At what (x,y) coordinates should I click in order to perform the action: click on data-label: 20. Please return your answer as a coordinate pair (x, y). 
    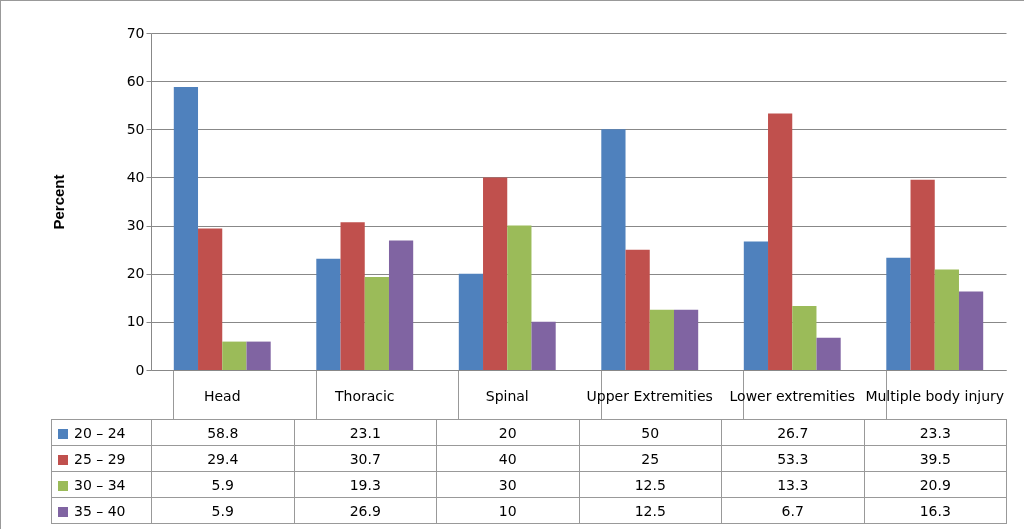
    Looking at the image, I should click on (507, 432).